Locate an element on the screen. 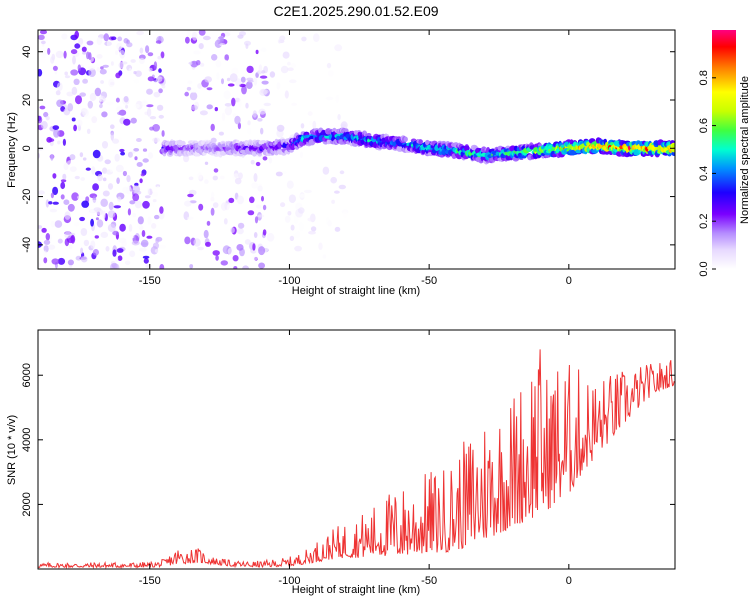 This screenshot has width=750, height=600. colorbar-ticks: 0.0 0.2 0.4 0.6 0.8 is located at coordinates (707, 173).